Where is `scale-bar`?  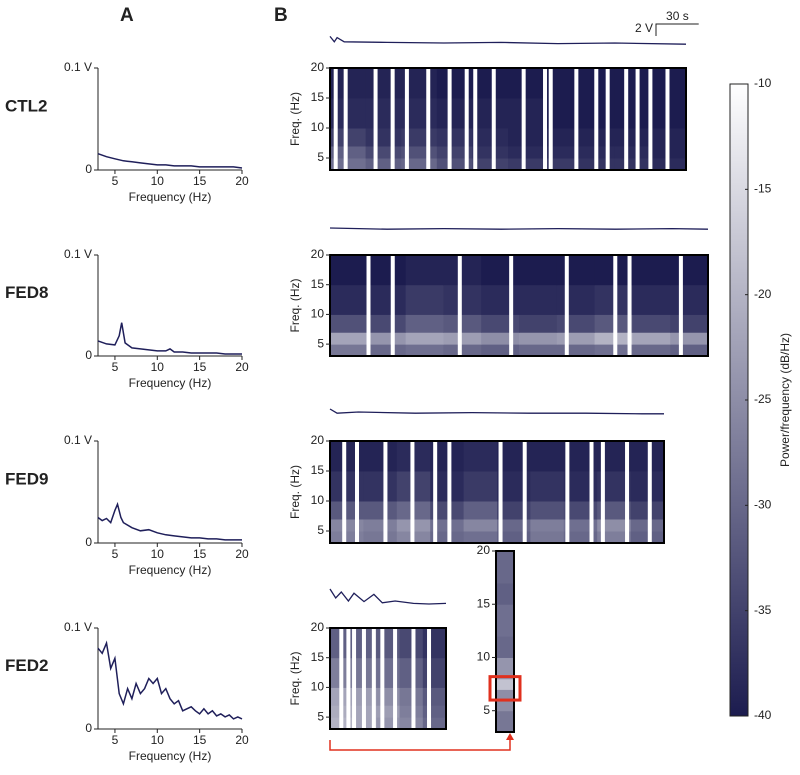
scale-bar is located at coordinates (677, 29).